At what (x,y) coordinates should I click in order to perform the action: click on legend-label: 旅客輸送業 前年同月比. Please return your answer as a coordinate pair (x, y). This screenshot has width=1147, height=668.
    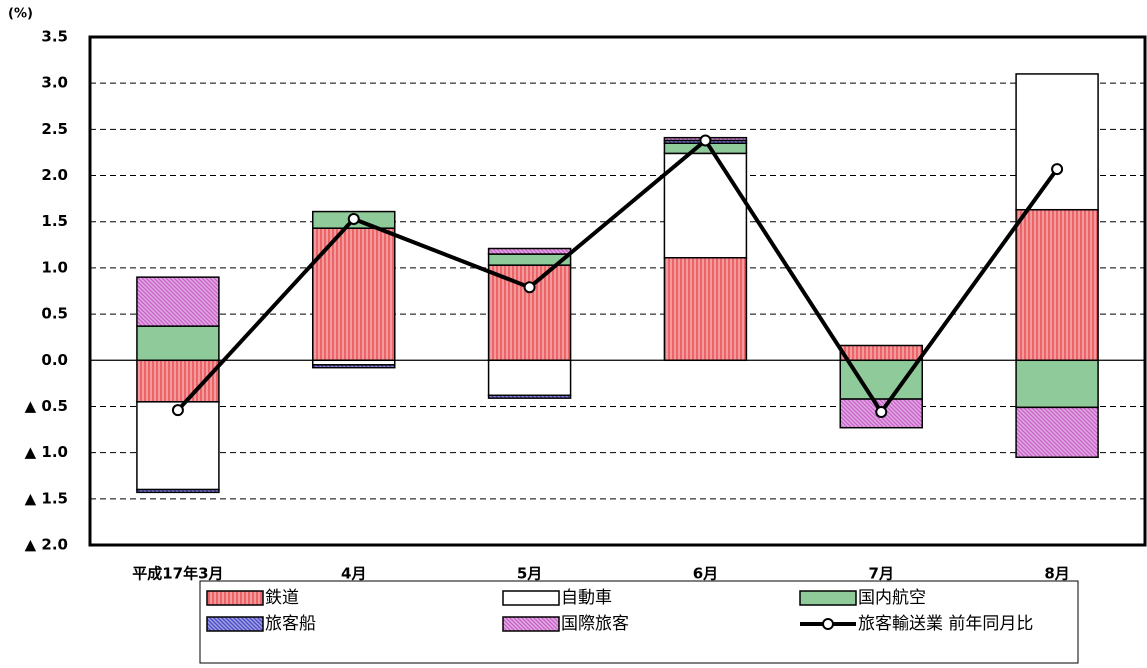
    Looking at the image, I should click on (945, 624).